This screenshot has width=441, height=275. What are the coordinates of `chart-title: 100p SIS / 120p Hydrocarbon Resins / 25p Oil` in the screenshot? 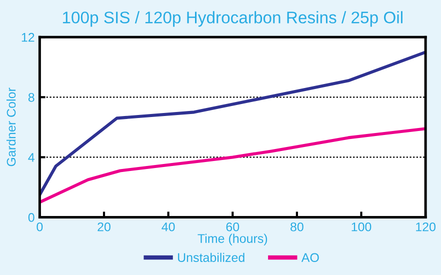 It's located at (232, 19).